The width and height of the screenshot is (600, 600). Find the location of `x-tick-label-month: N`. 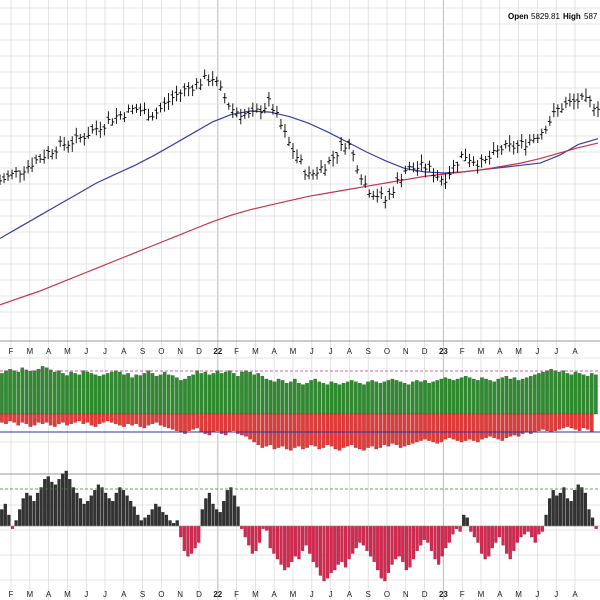

x-tick-label-month: N is located at coordinates (180, 594).